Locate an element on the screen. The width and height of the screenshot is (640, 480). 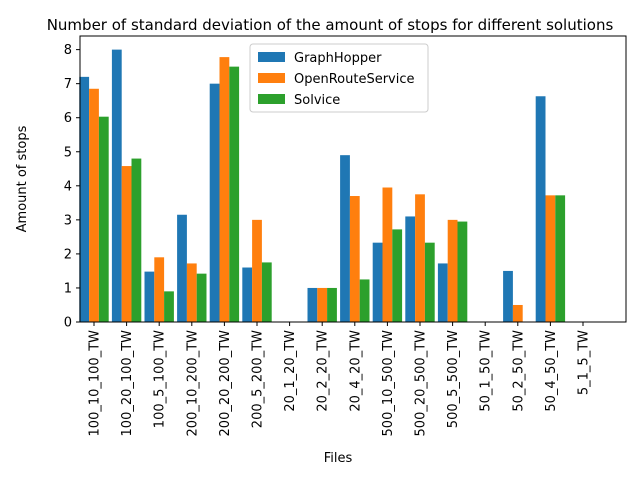
legend-swatch-graphhopper is located at coordinates (271, 57).